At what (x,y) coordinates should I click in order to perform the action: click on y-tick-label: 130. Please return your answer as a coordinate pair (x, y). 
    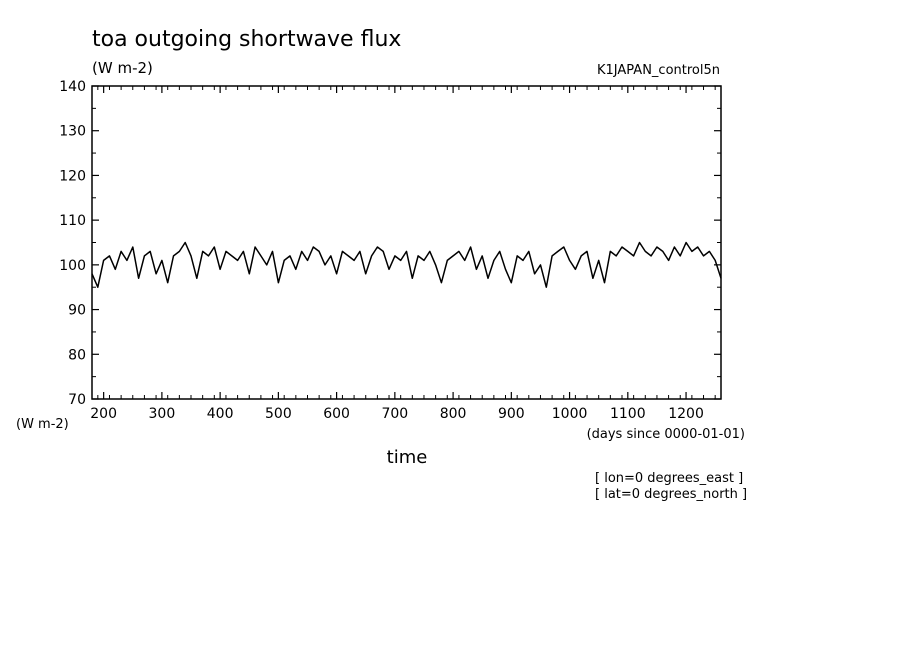
    Looking at the image, I should click on (72, 132).